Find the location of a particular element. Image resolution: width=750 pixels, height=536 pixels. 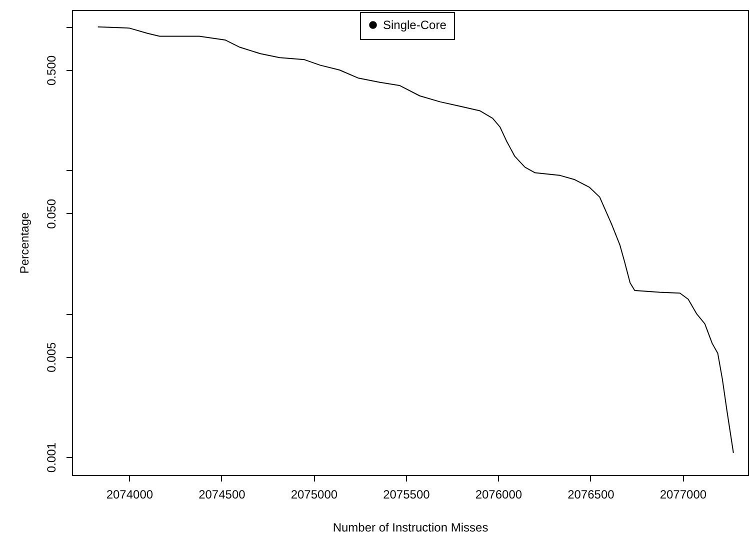

x-tick-label: 2074000 is located at coordinates (130, 495).